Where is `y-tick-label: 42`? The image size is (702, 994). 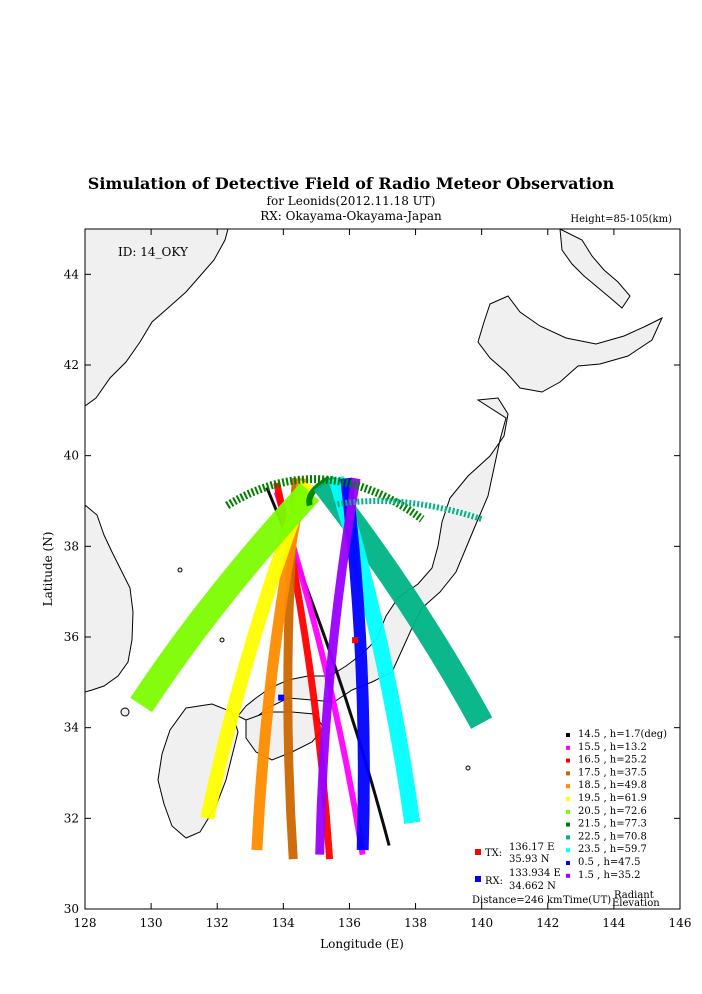 y-tick-label: 42 is located at coordinates (71, 365).